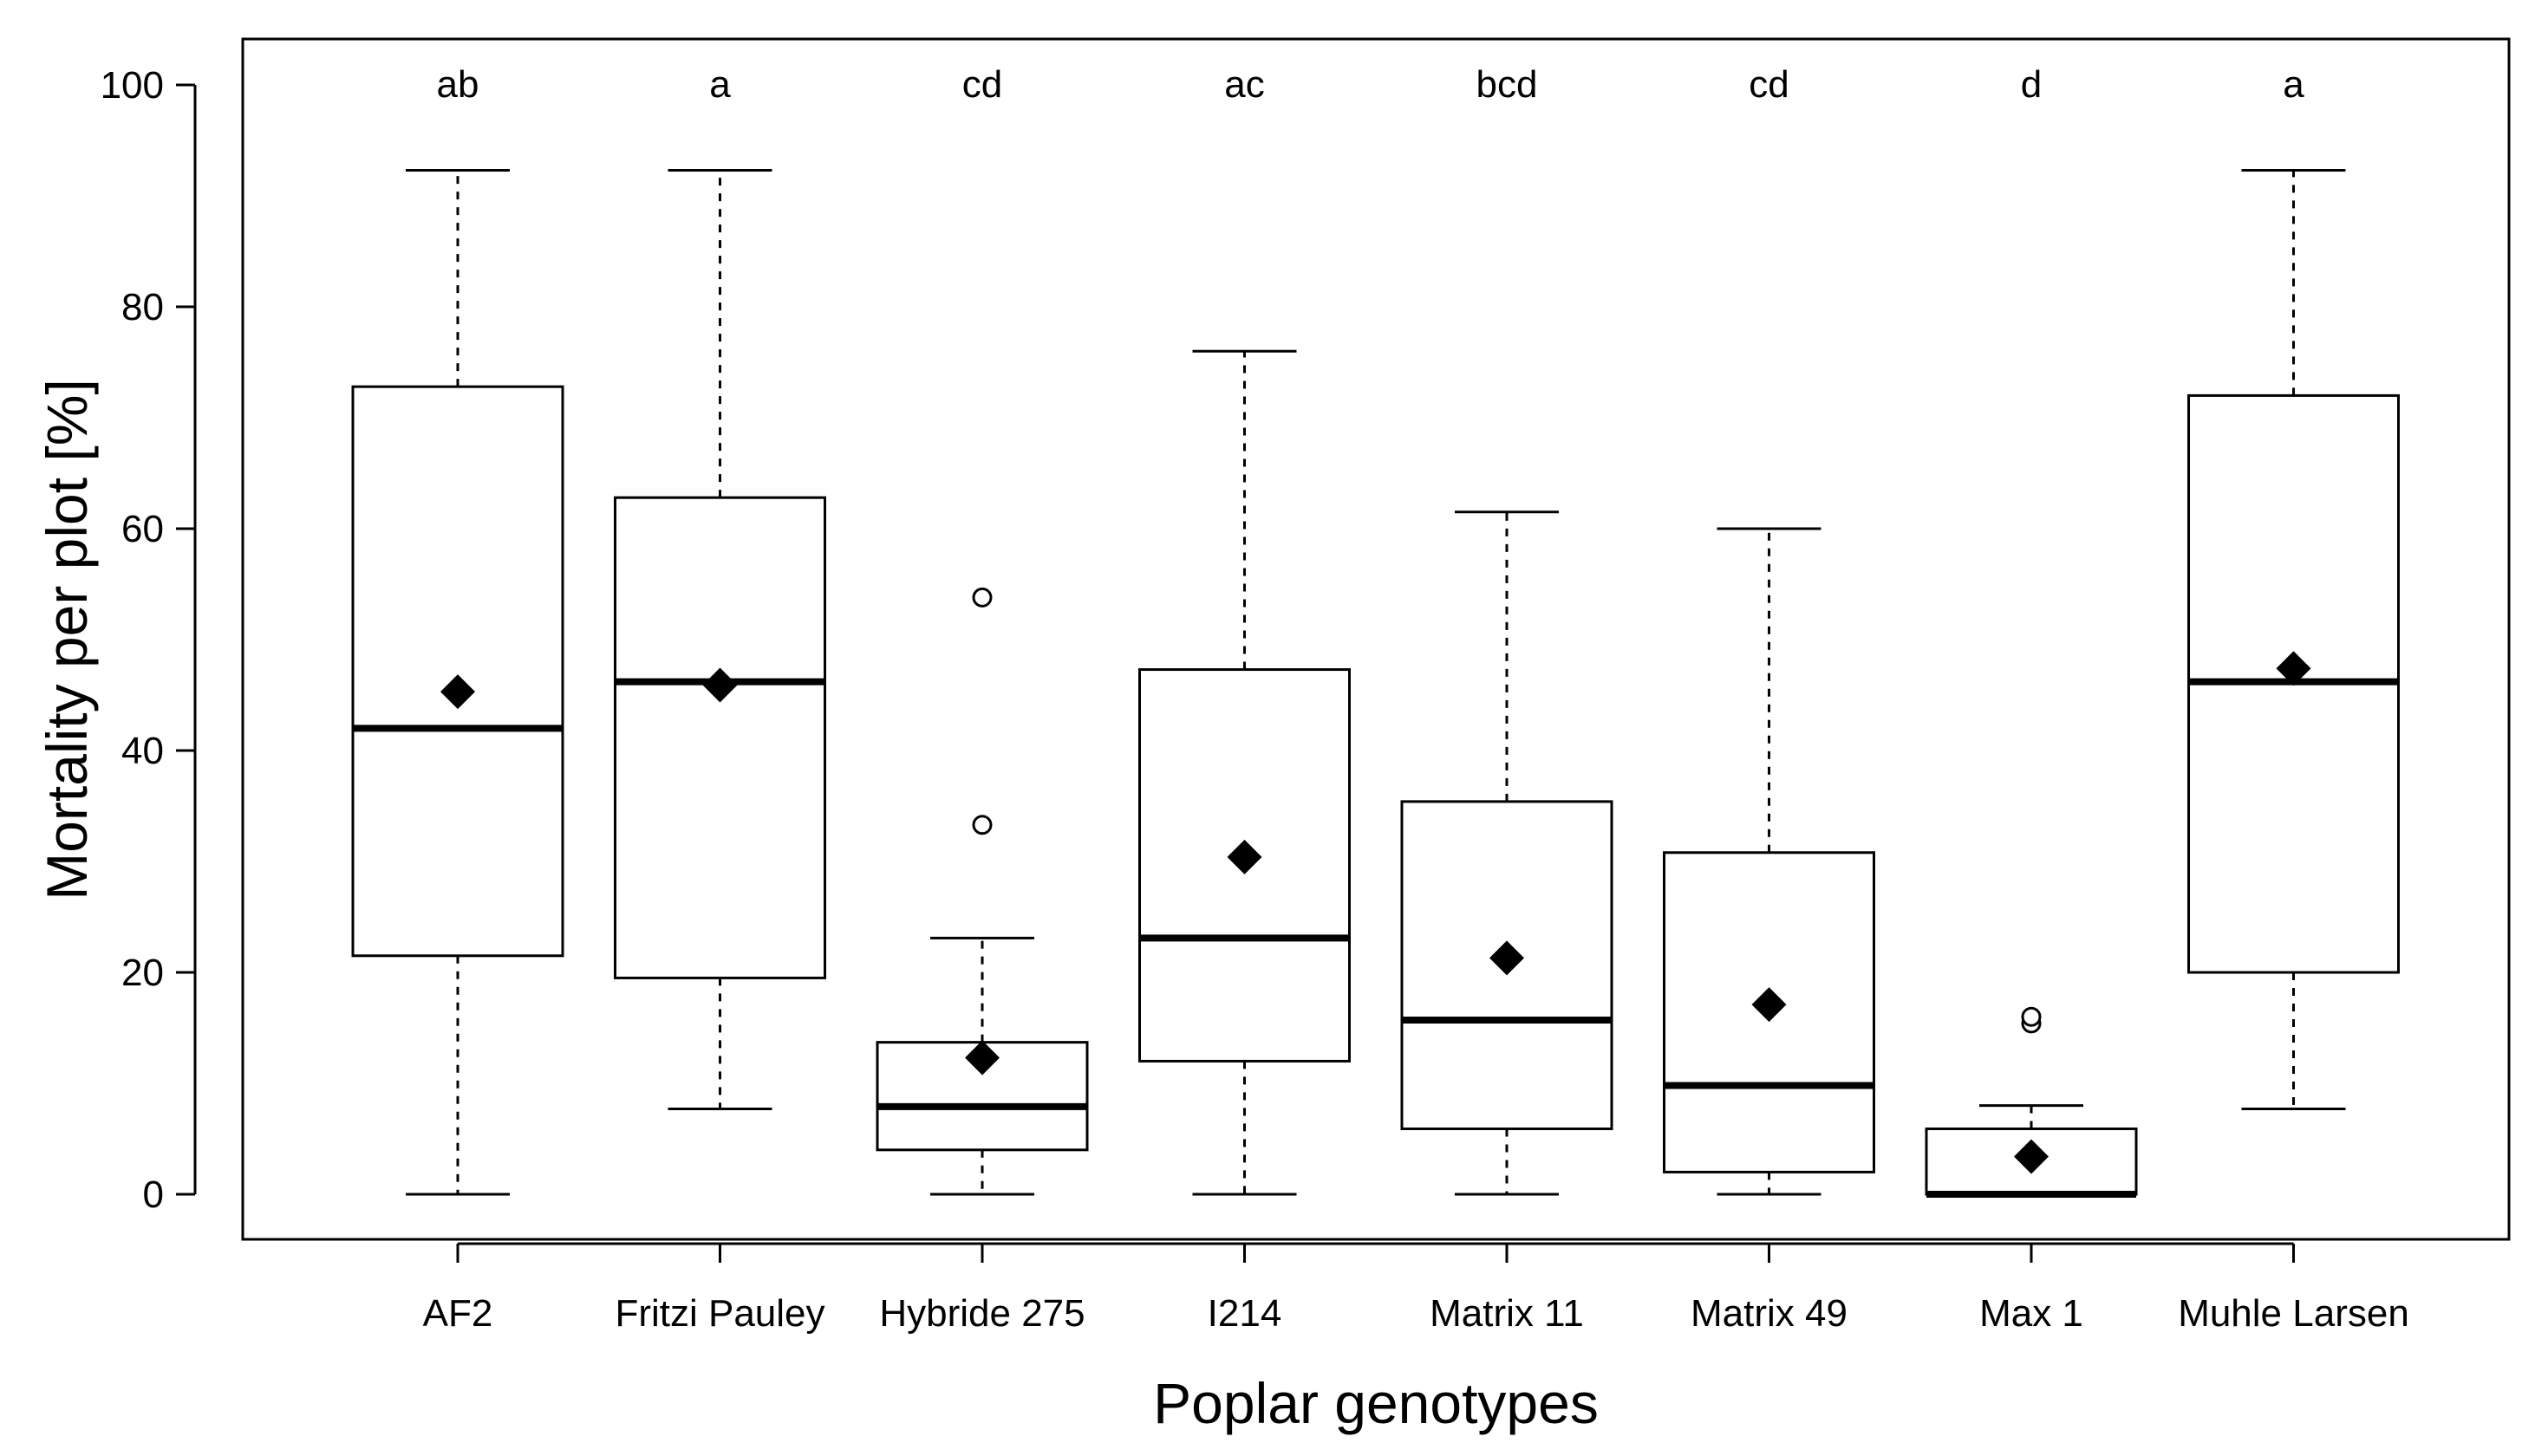  What do you see at coordinates (1244, 629) in the screenshot?
I see `box-group: ac` at bounding box center [1244, 629].